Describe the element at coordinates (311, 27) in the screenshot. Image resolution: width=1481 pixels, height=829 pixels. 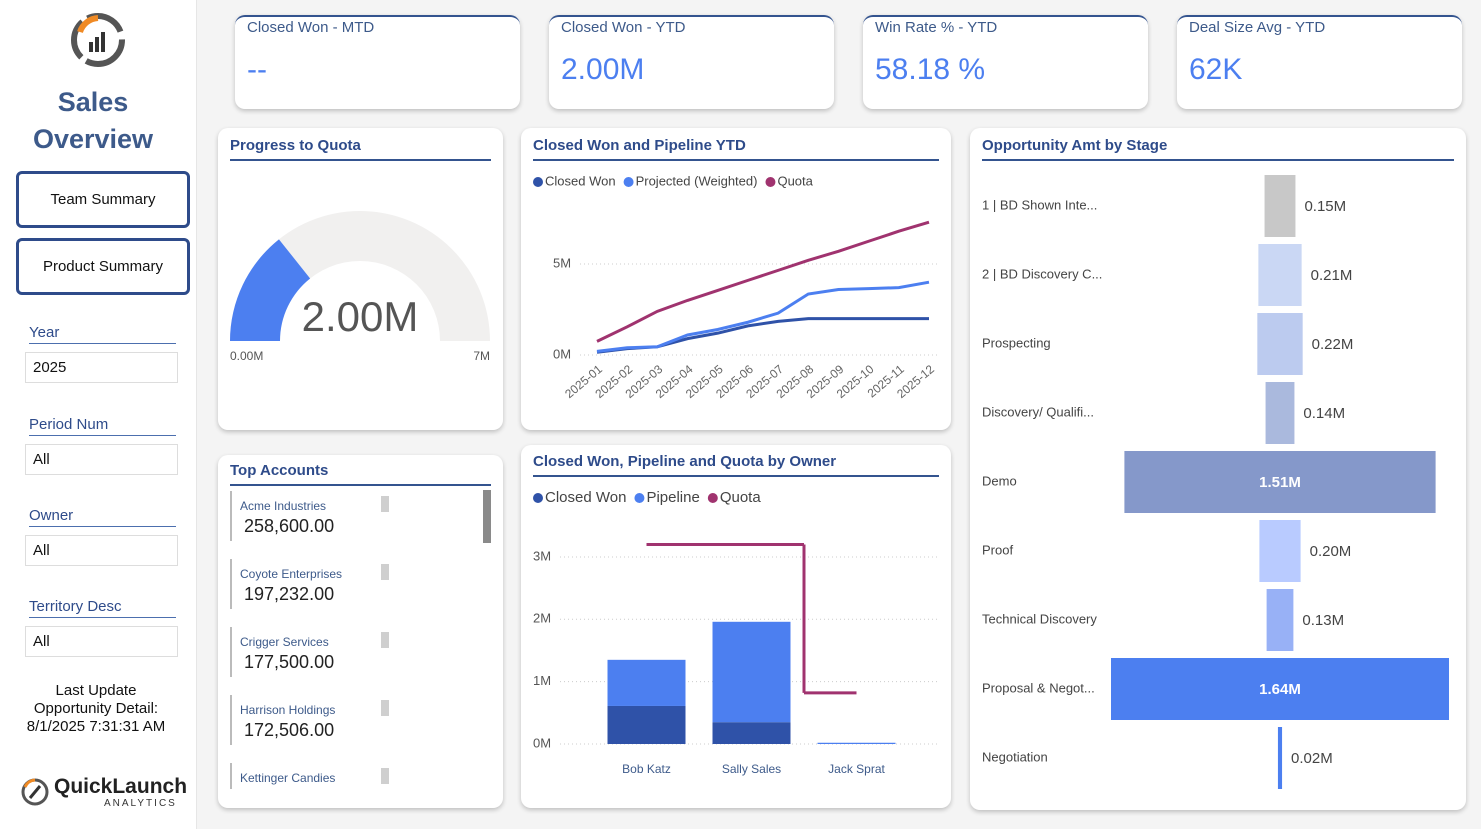
I see `kpi-title: Closed Won - MTD` at that location.